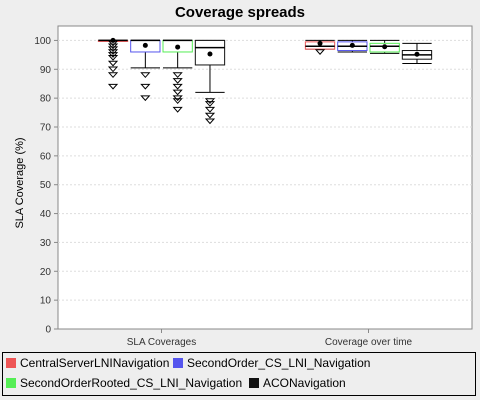 This screenshot has height=400, width=480. What do you see at coordinates (46, 214) in the screenshot?
I see `y-tick-label: 40` at bounding box center [46, 214].